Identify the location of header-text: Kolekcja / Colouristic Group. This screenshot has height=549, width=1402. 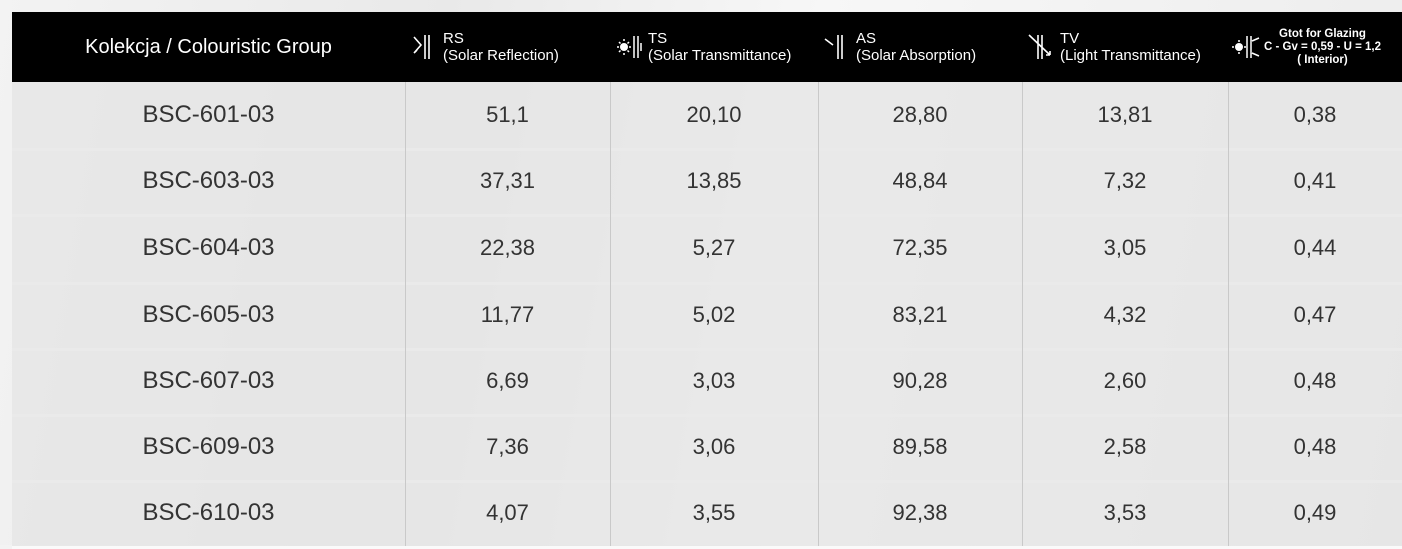
(208, 46).